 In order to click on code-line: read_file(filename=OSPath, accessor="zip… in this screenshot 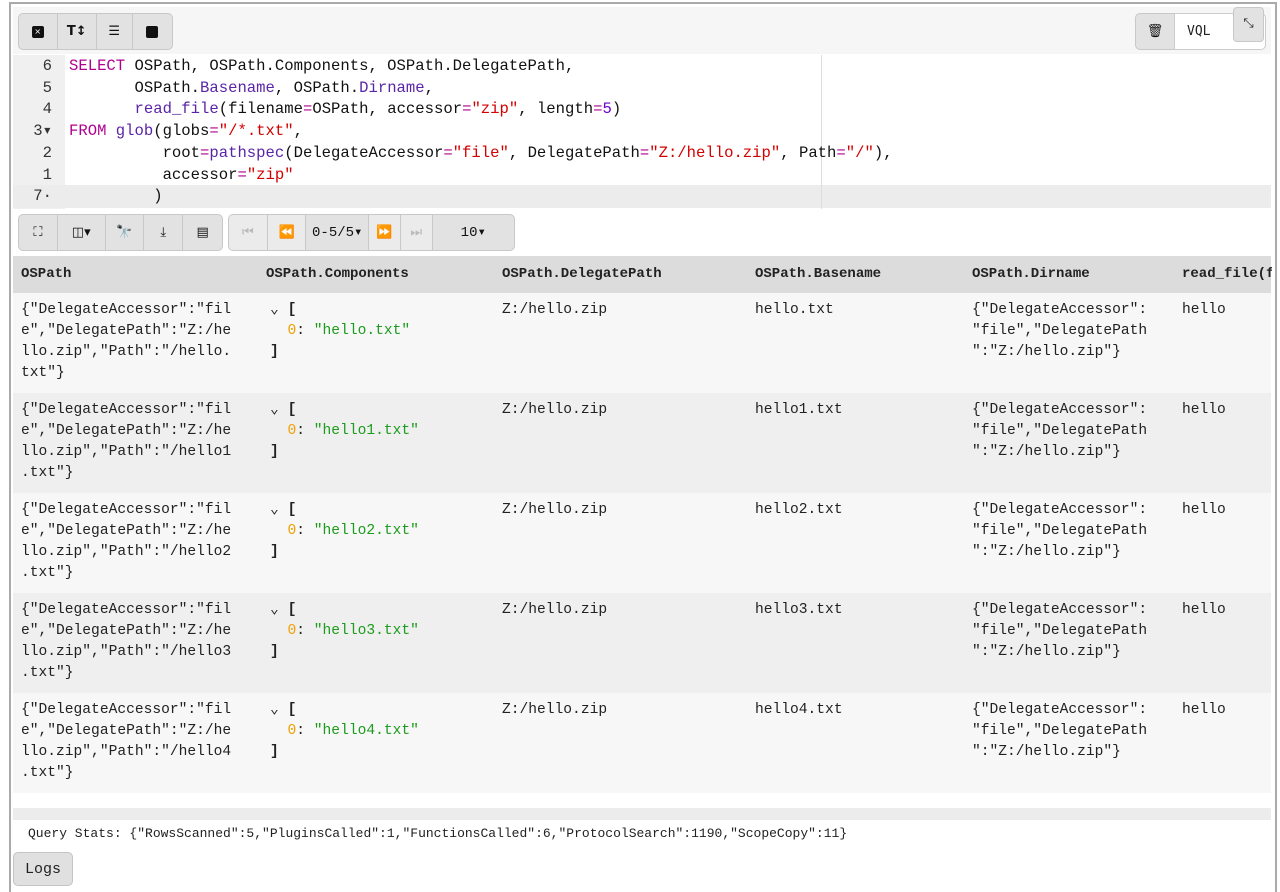, I will do `click(378, 109)`.